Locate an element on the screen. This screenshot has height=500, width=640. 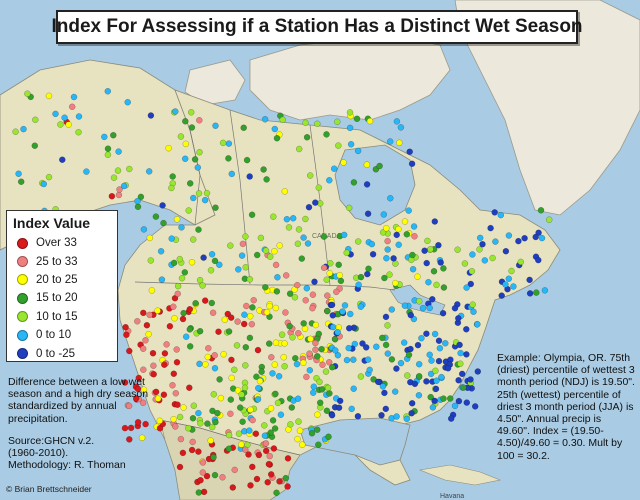
legend-row-5: 0 to 10 is located at coordinates (62, 335).